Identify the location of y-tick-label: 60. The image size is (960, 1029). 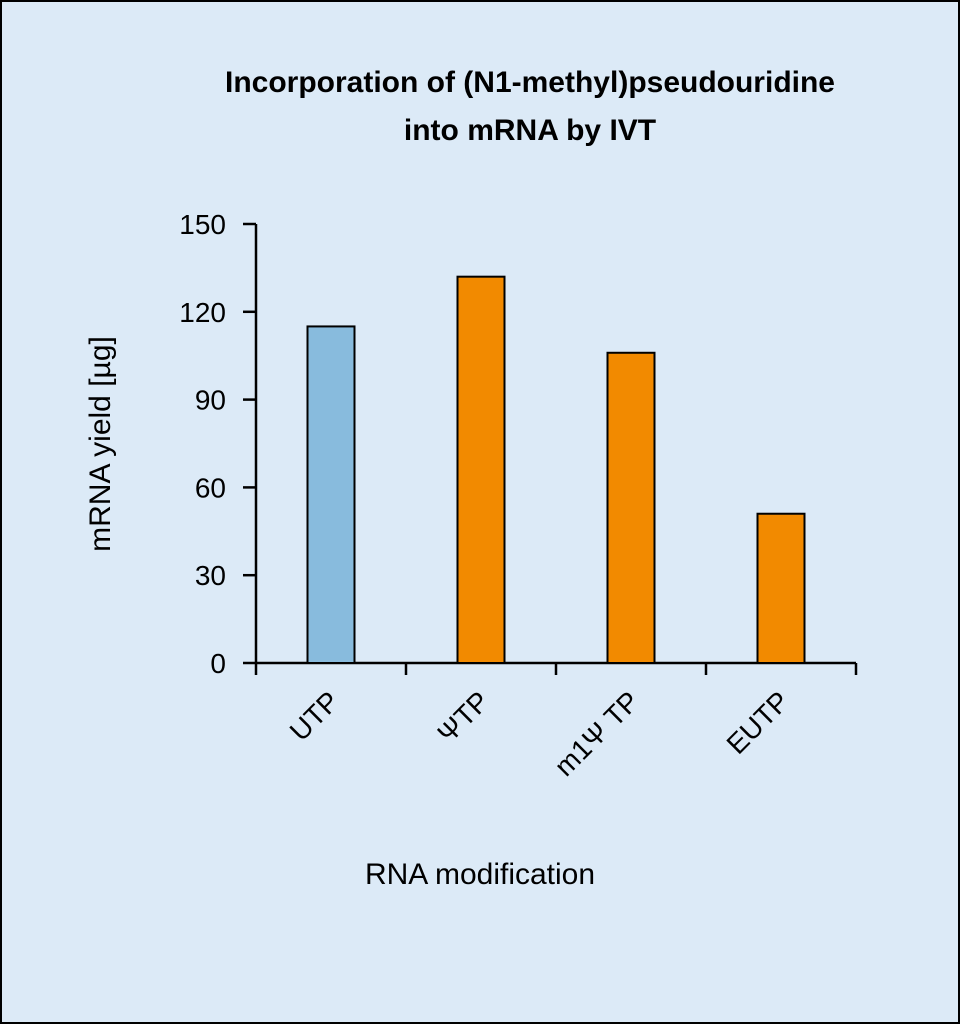
(210, 487).